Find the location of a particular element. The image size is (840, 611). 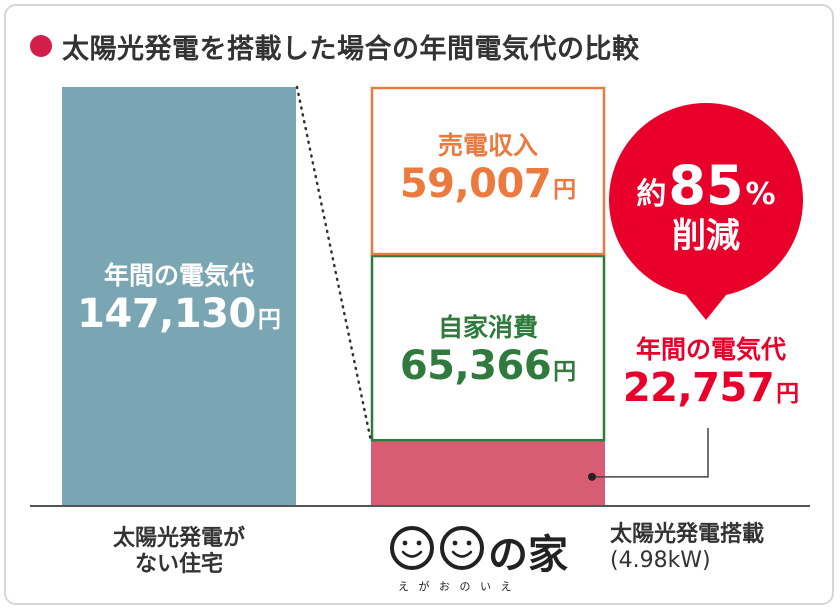

sell-income-label: 売電収入 59,007円 is located at coordinates (488, 169).